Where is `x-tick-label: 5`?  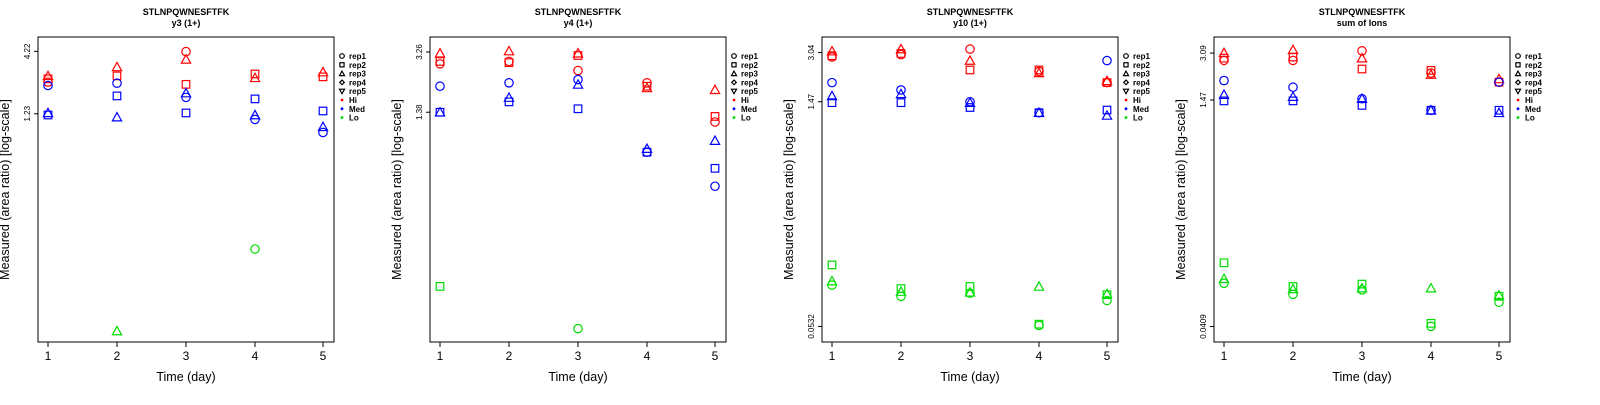 x-tick-label: 5 is located at coordinates (1499, 356).